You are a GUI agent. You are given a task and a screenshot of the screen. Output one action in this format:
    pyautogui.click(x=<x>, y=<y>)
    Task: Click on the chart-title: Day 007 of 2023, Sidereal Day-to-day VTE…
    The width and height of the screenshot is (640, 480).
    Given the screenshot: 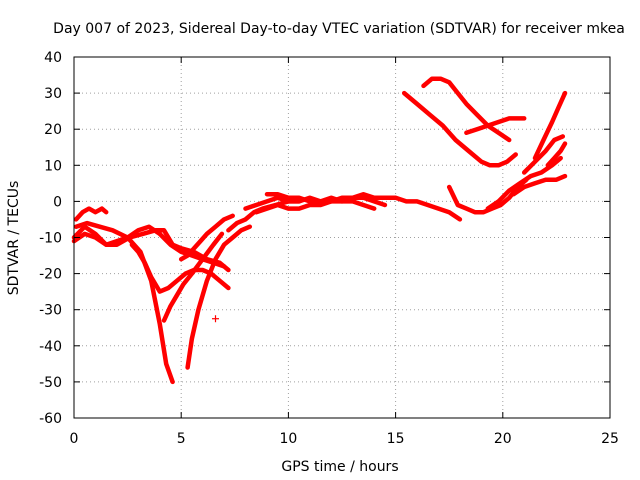 What is the action you would take?
    pyautogui.click(x=339, y=29)
    